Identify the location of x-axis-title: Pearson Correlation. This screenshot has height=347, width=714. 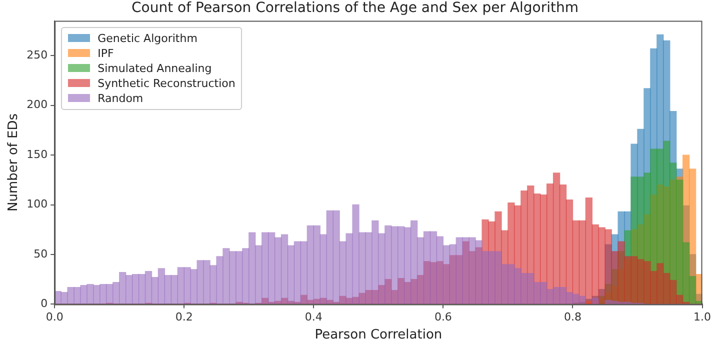
(378, 335).